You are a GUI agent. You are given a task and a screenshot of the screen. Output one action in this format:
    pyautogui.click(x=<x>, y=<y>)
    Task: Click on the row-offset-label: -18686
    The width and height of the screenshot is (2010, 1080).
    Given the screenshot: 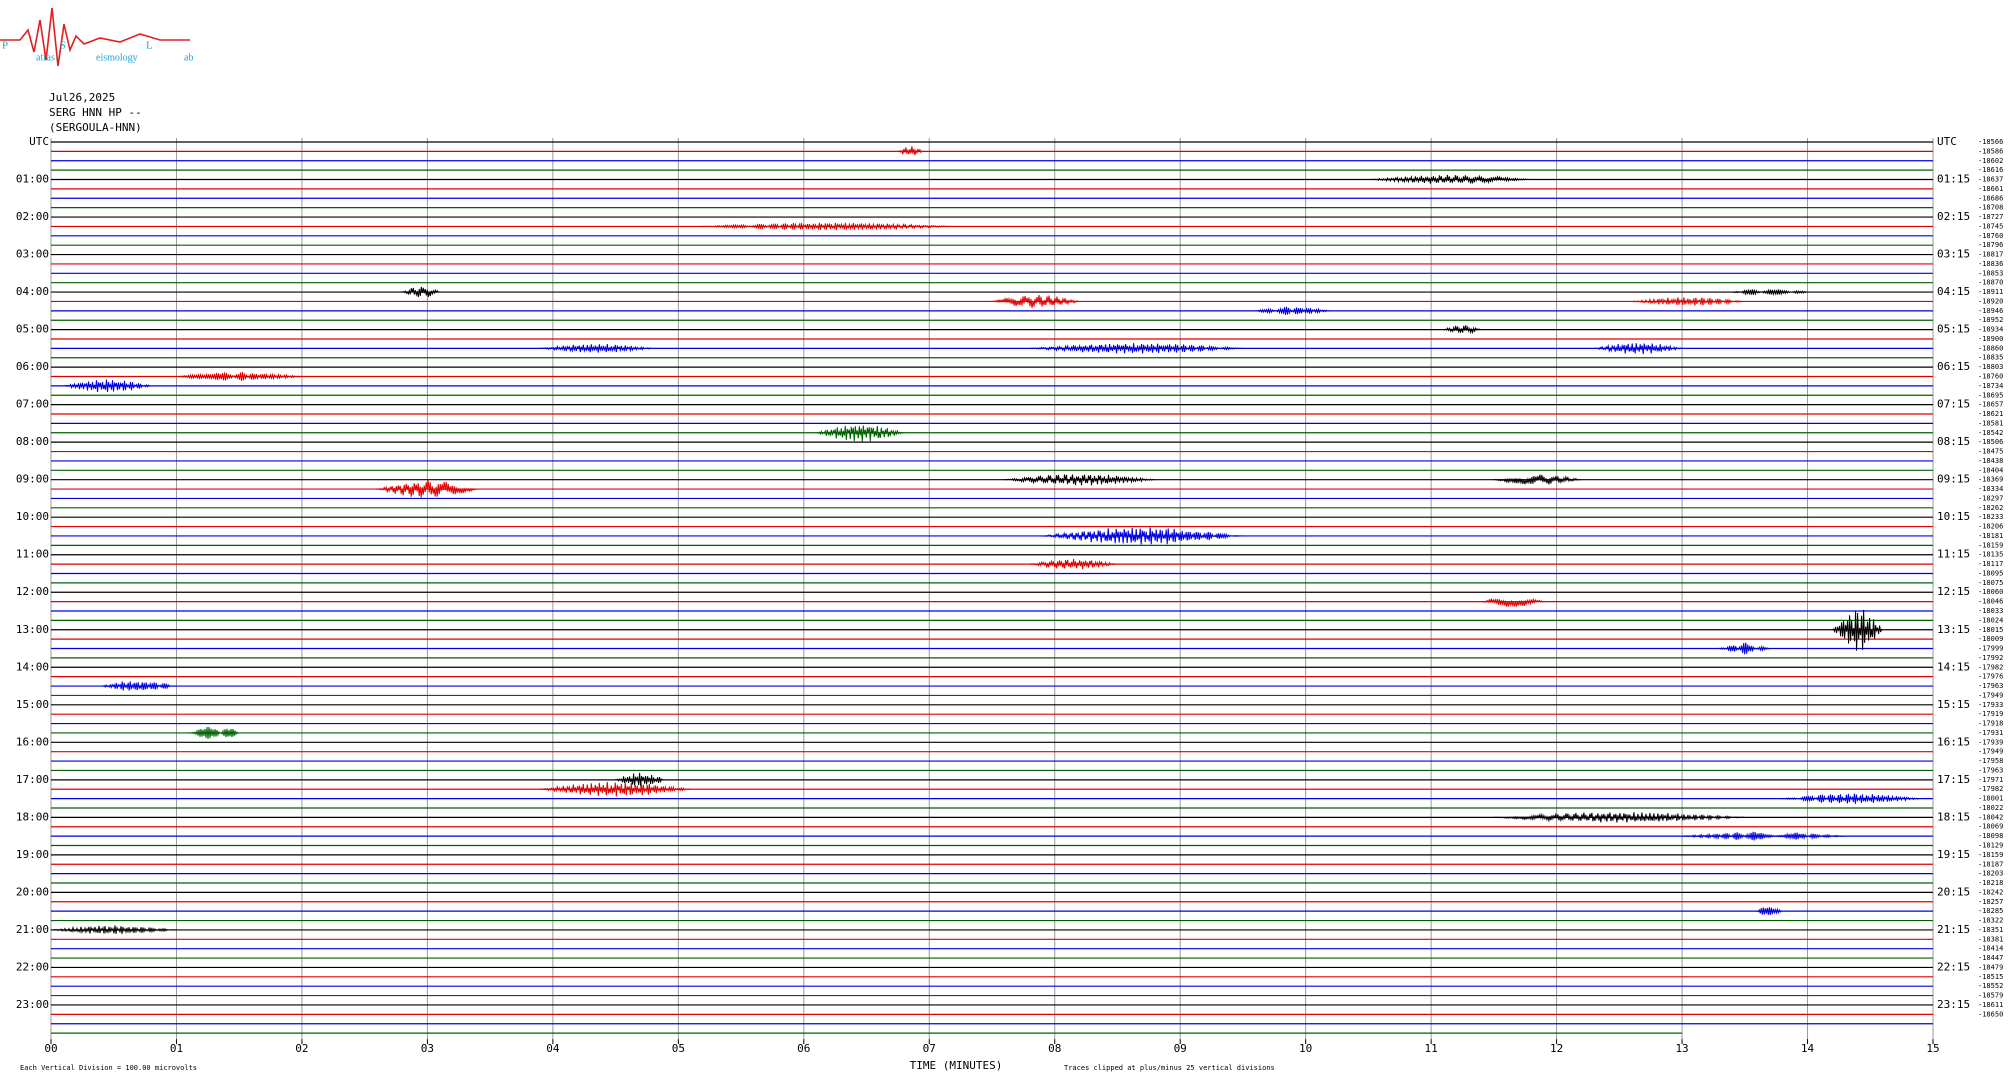 What is the action you would take?
    pyautogui.click(x=1990, y=198)
    